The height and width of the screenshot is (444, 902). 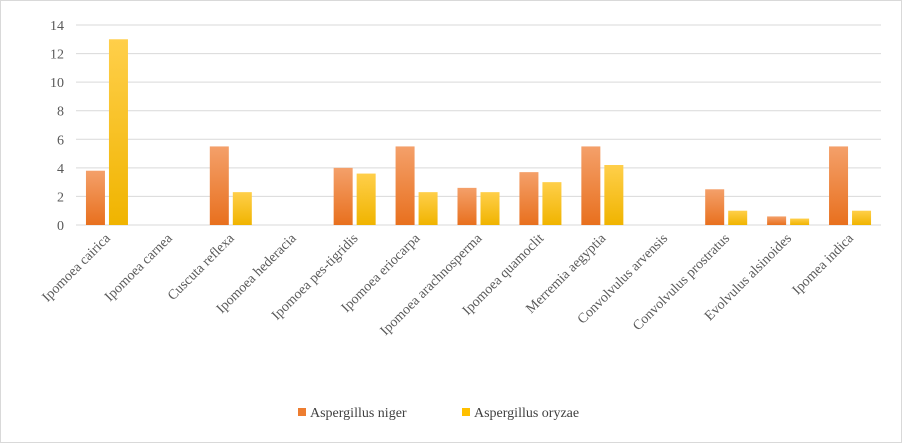 What do you see at coordinates (526, 413) in the screenshot?
I see `legend-label: Aspergillus oryzae` at bounding box center [526, 413].